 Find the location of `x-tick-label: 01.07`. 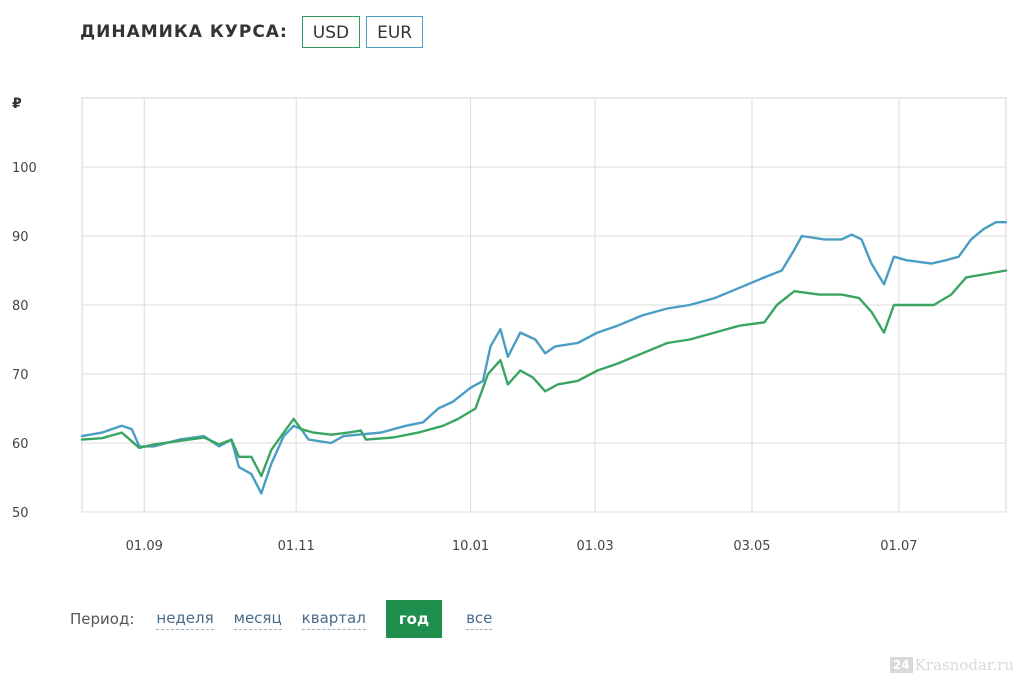

x-tick-label: 01.07 is located at coordinates (898, 546).